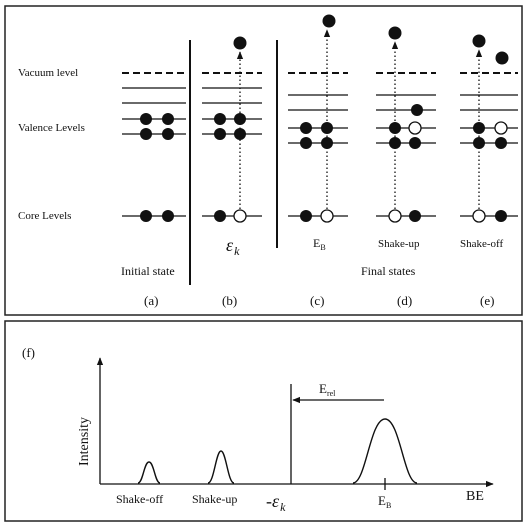  Describe the element at coordinates (487, 300) in the screenshot. I see `panel-label-e: (e)` at that location.